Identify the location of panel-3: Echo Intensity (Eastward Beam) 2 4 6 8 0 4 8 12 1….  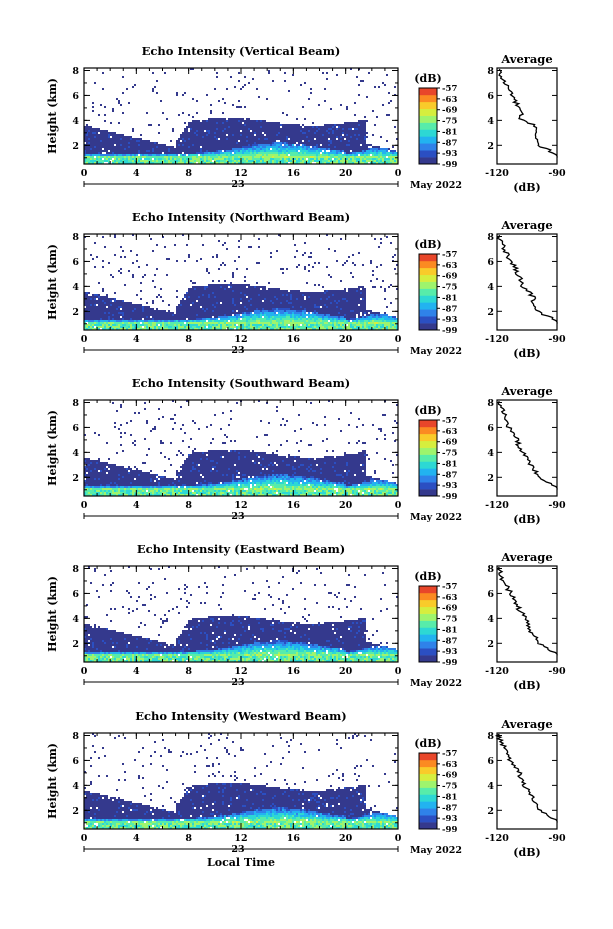
(306, 617).